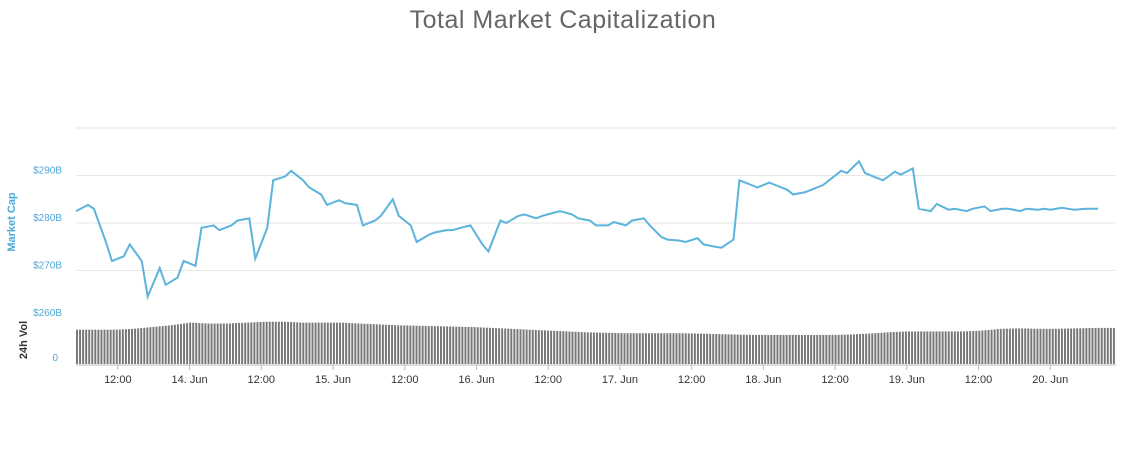 This screenshot has width=1126, height=460. I want to click on x-tick-label: 14. Jun, so click(190, 380).